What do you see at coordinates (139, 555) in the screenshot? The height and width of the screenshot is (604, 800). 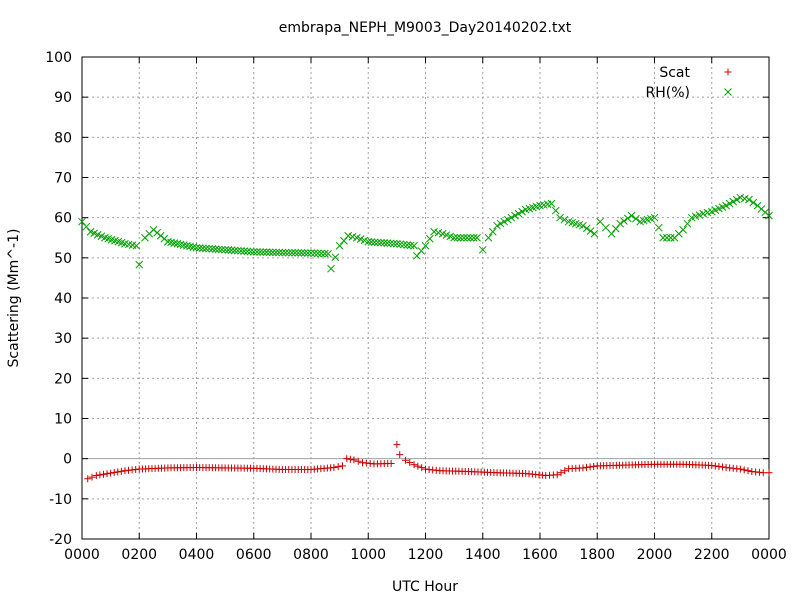 I see `x-tick-label: 0200` at bounding box center [139, 555].